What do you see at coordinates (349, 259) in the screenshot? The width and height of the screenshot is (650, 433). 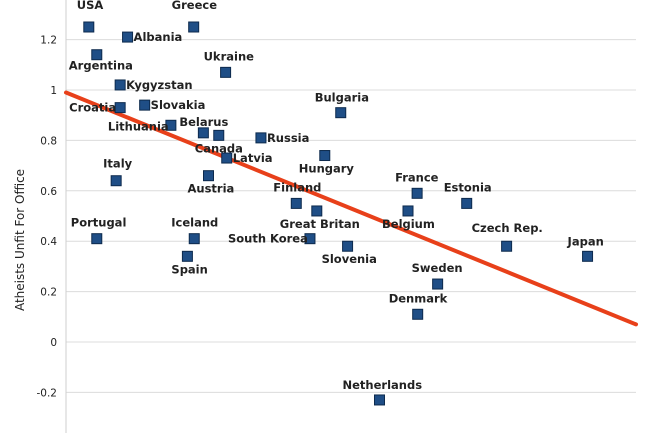 I see `data-point-label: Slovenia` at bounding box center [349, 259].